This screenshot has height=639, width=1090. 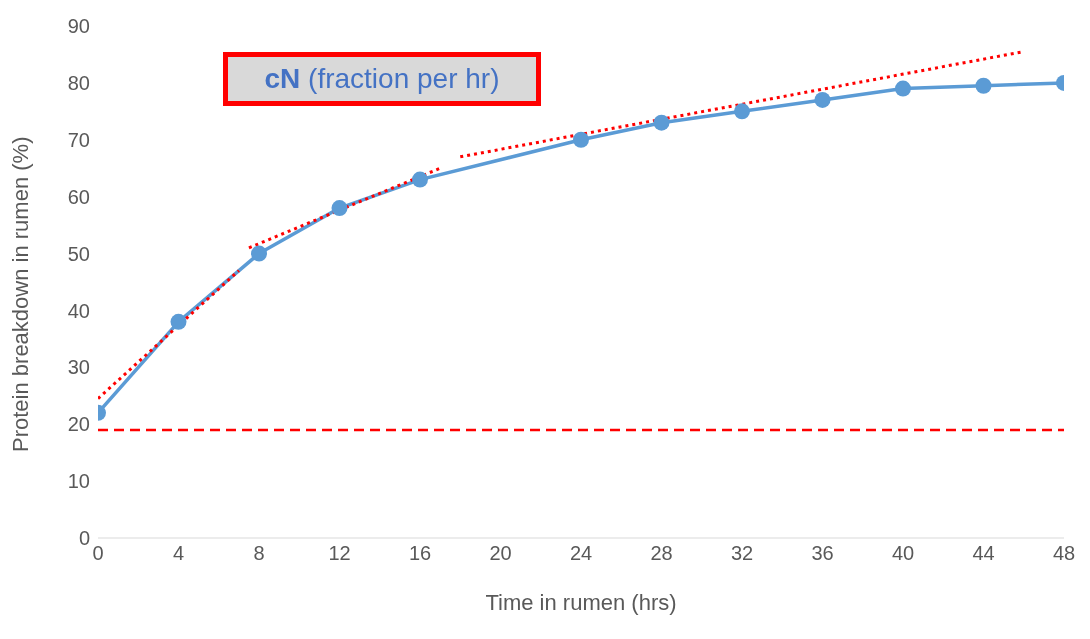 I want to click on x-tick-label: 24, so click(x=581, y=553).